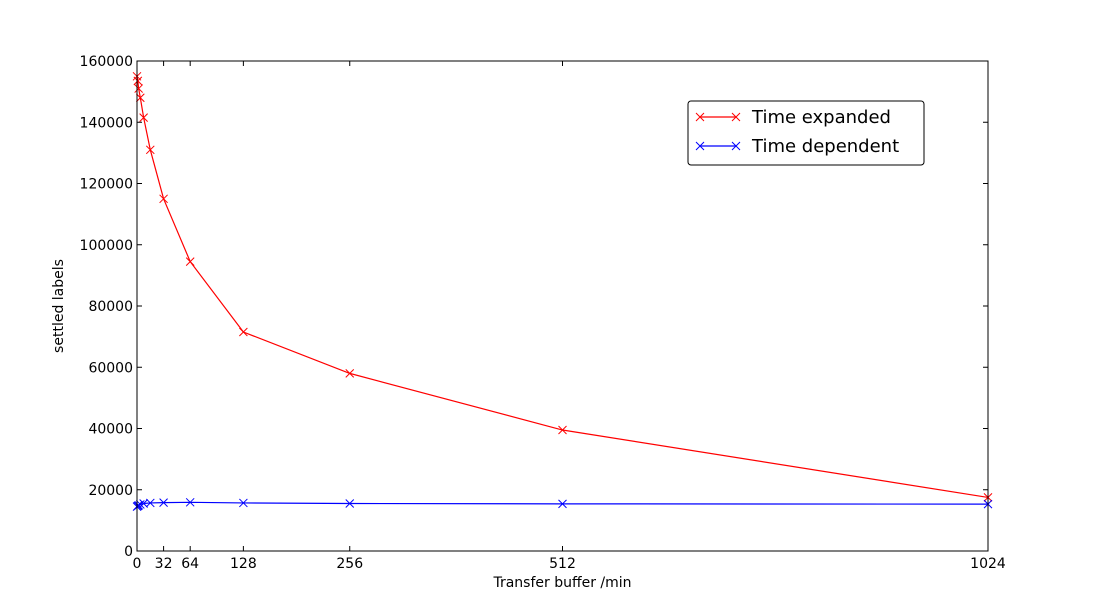  What do you see at coordinates (349, 564) in the screenshot?
I see `x-tick-label: 256` at bounding box center [349, 564].